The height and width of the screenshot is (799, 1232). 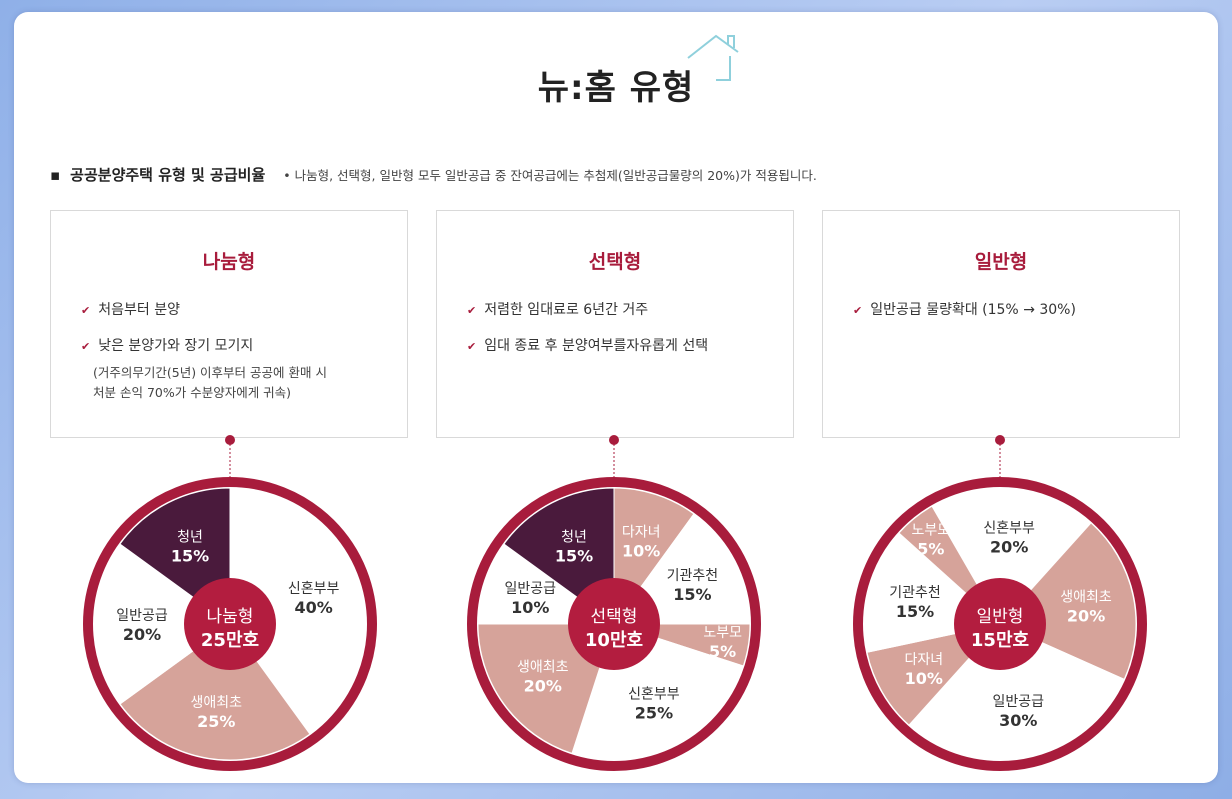 I want to click on center-label: 선택형, so click(x=614, y=617).